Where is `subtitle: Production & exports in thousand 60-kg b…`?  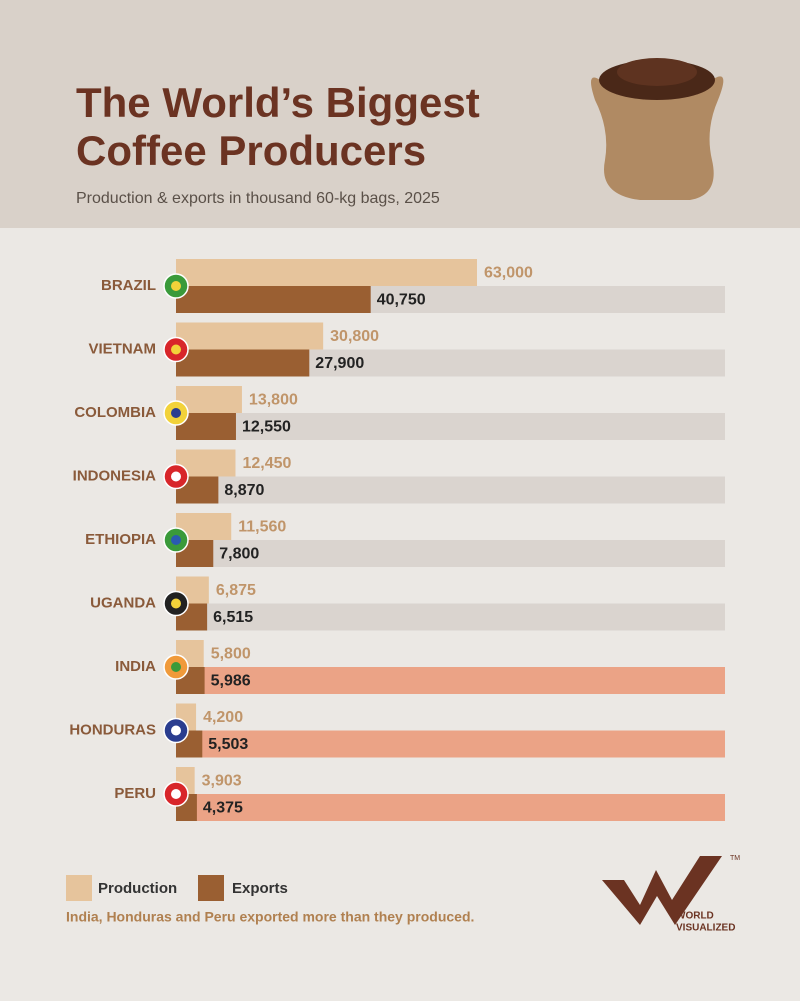 subtitle: Production & exports in thousand 60-kg b… is located at coordinates (258, 198).